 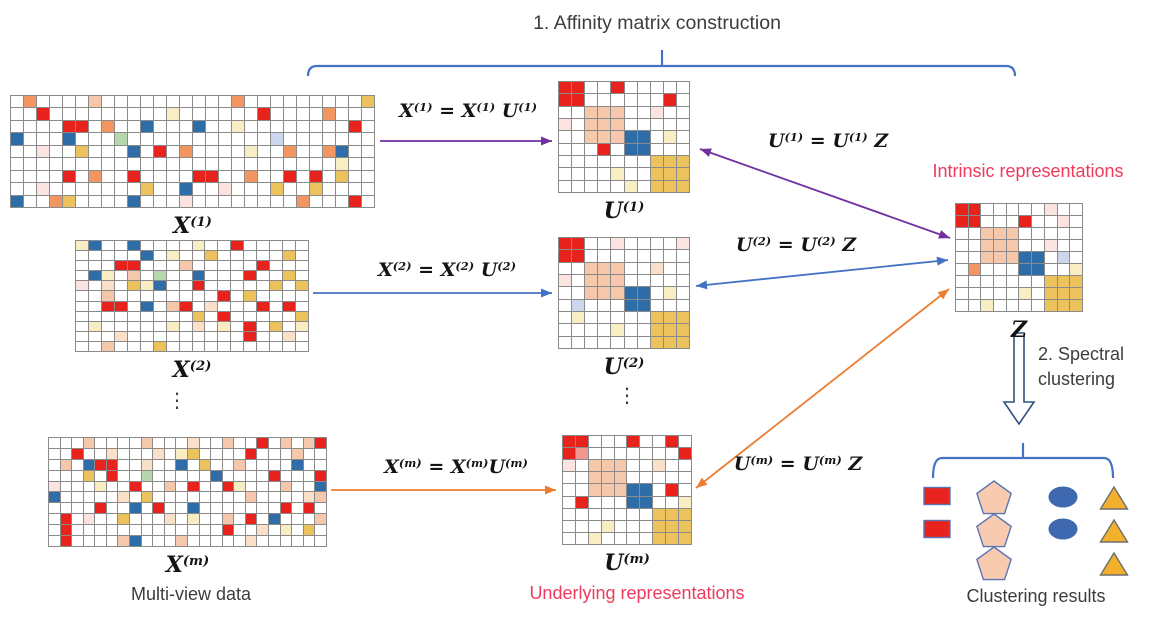 What do you see at coordinates (702, 285) in the screenshot?
I see `arrowhead-u2-z-back` at bounding box center [702, 285].